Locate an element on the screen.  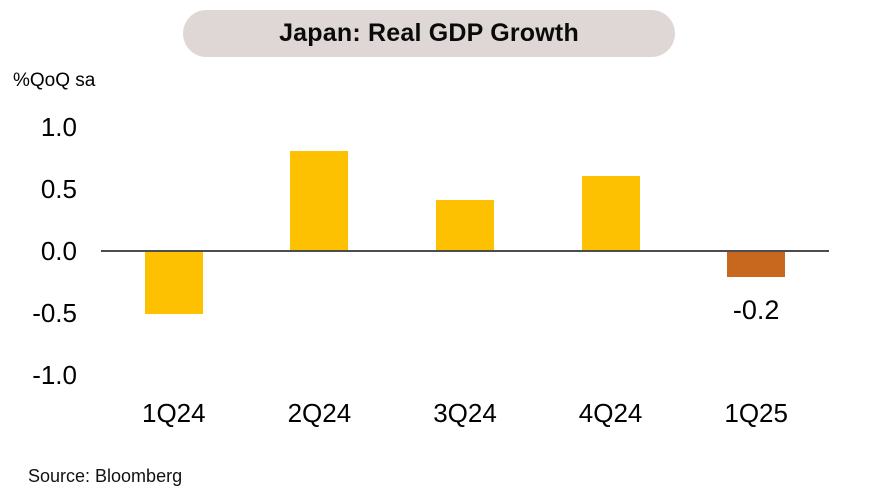
x-tick-label: 2Q24 is located at coordinates (319, 413).